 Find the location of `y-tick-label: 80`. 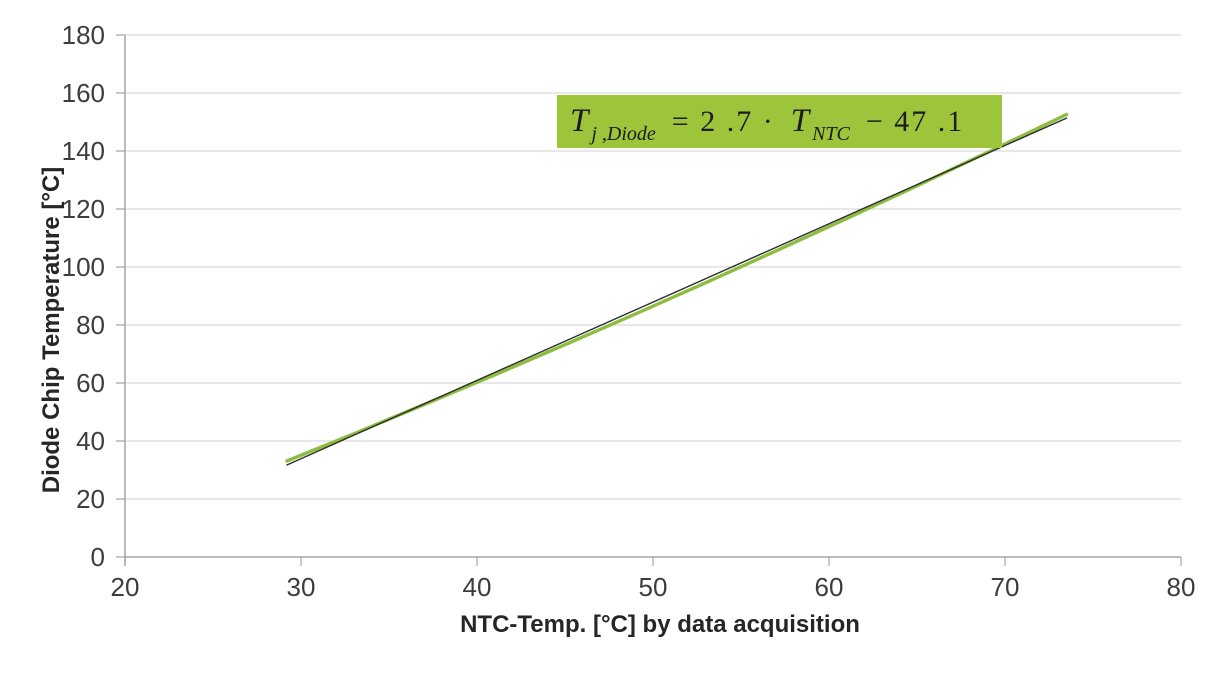

y-tick-label: 80 is located at coordinates (90, 325).